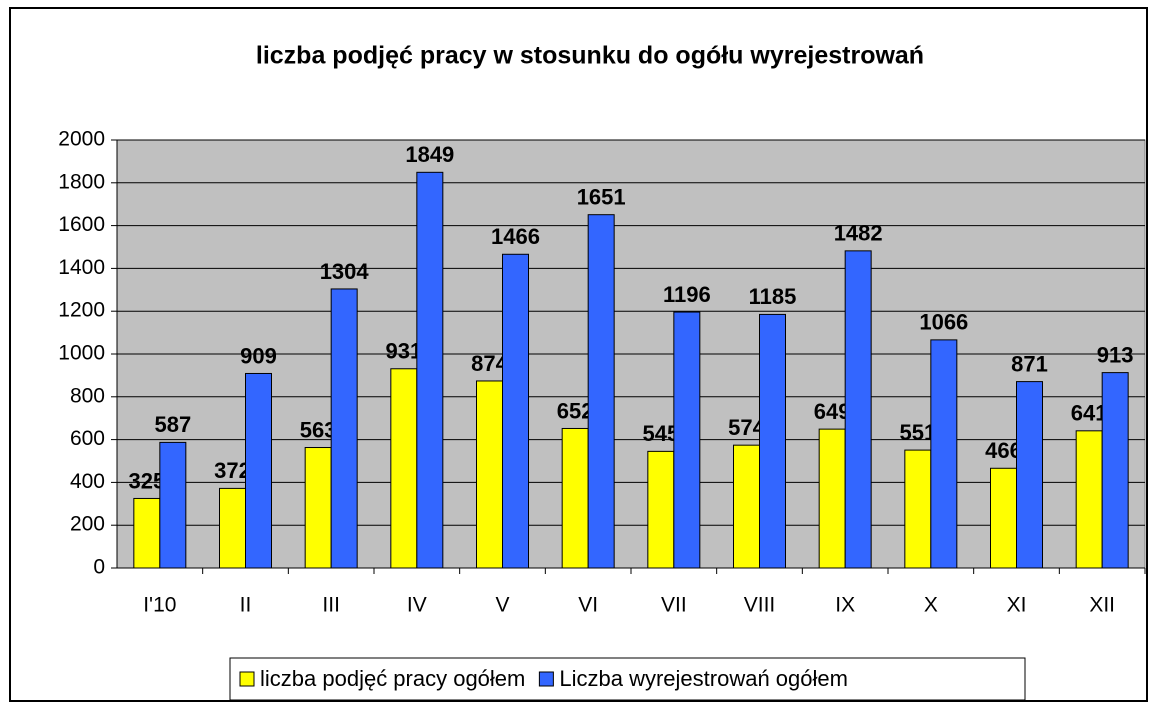  Describe the element at coordinates (931, 605) in the screenshot. I see `x-tick-label: X` at that location.